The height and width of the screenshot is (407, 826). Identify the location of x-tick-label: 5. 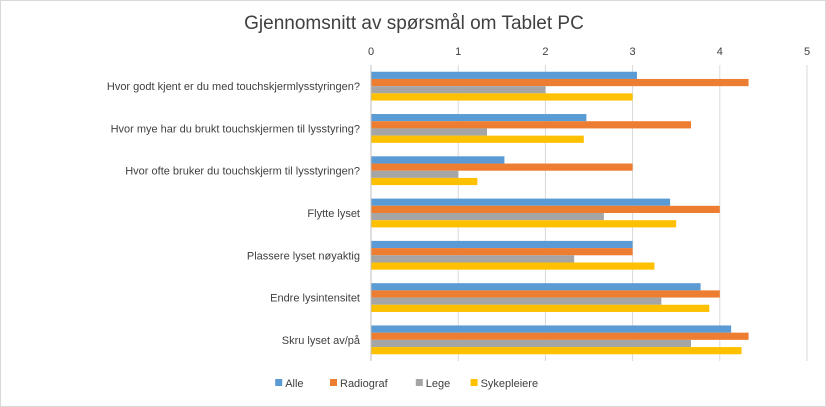
(807, 52).